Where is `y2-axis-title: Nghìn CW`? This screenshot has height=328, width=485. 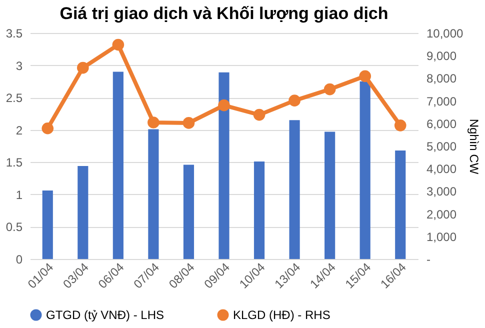 y2-axis-title: Nghìn CW is located at coordinates (474, 146).